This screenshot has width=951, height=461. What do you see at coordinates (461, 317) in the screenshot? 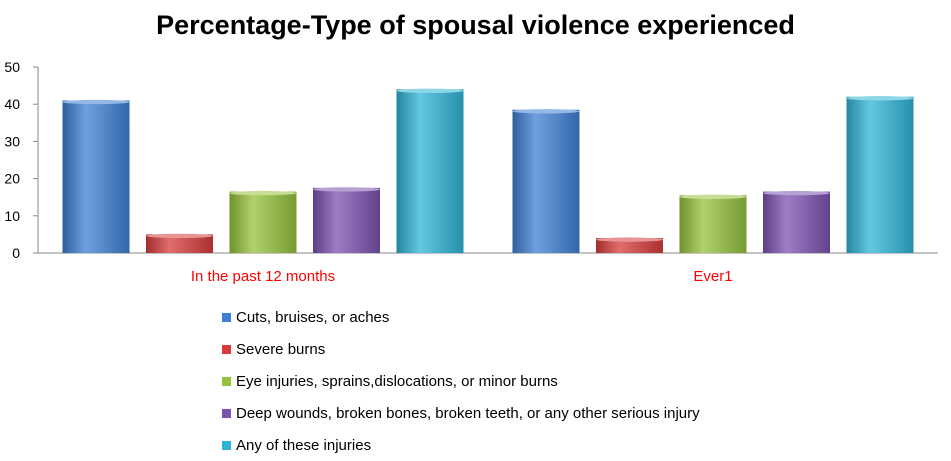
I see `legend-item: Cuts, bruises, or aches` at bounding box center [461, 317].